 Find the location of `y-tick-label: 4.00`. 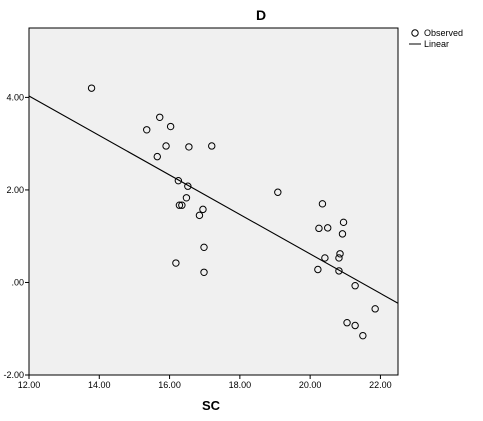

y-tick-label: 4.00 is located at coordinates (15, 97).